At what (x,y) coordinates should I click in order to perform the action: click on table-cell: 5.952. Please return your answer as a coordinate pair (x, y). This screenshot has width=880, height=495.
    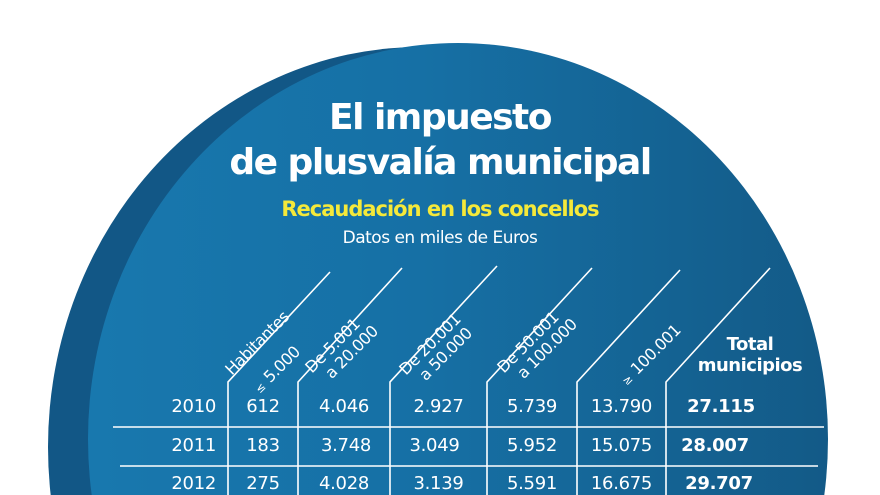
    Looking at the image, I should click on (532, 445).